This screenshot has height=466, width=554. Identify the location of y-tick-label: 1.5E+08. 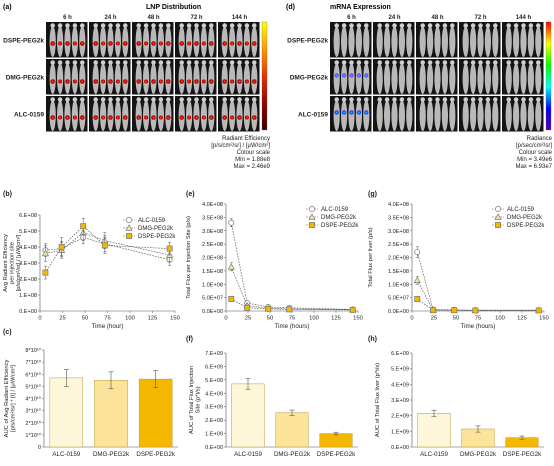
(398, 272).